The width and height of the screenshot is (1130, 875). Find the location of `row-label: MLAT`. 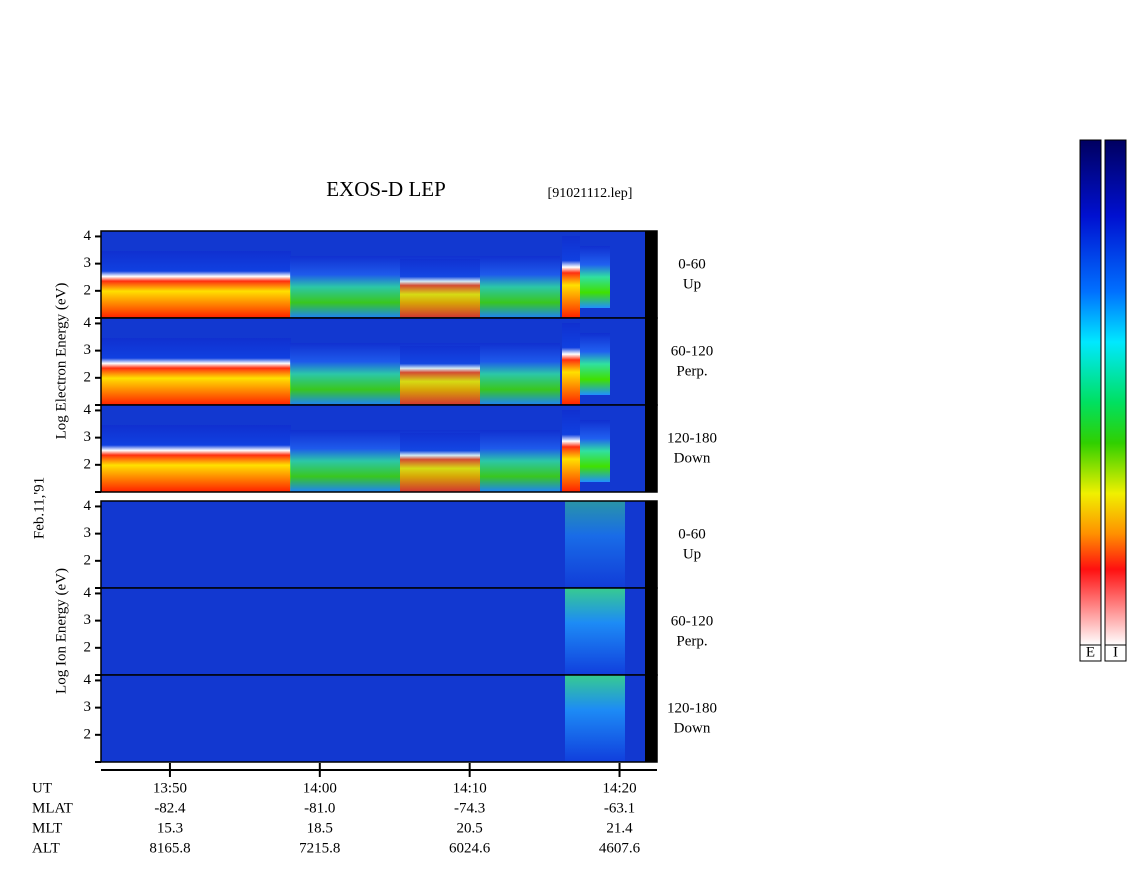

row-label: MLAT is located at coordinates (52, 808).